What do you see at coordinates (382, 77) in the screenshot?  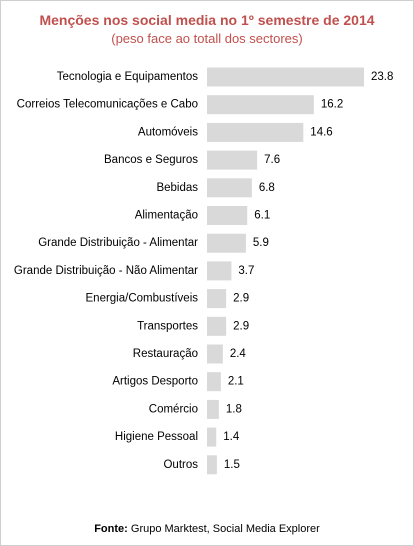 I see `value-label: 23.8` at bounding box center [382, 77].